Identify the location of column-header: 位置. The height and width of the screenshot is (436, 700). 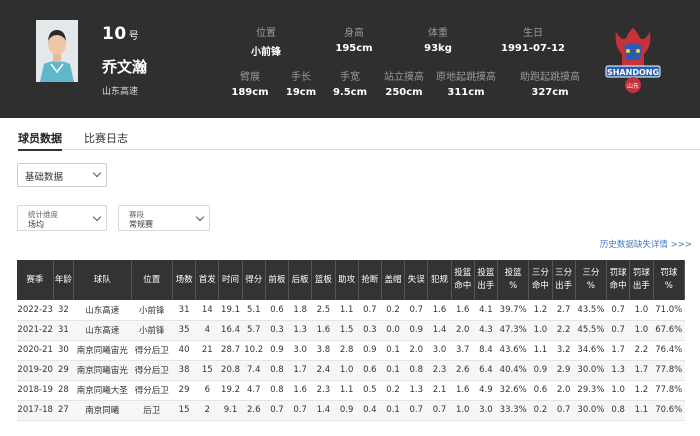
(152, 280).